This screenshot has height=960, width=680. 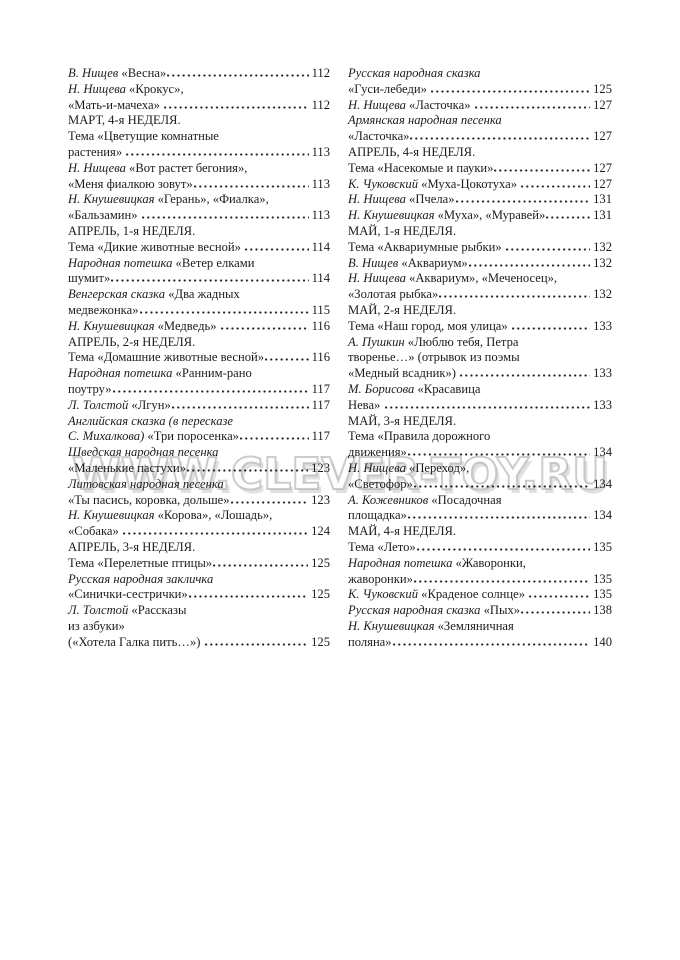 What do you see at coordinates (103, 311) in the screenshot?
I see `toc-entry-text: медвежонка»` at bounding box center [103, 311].